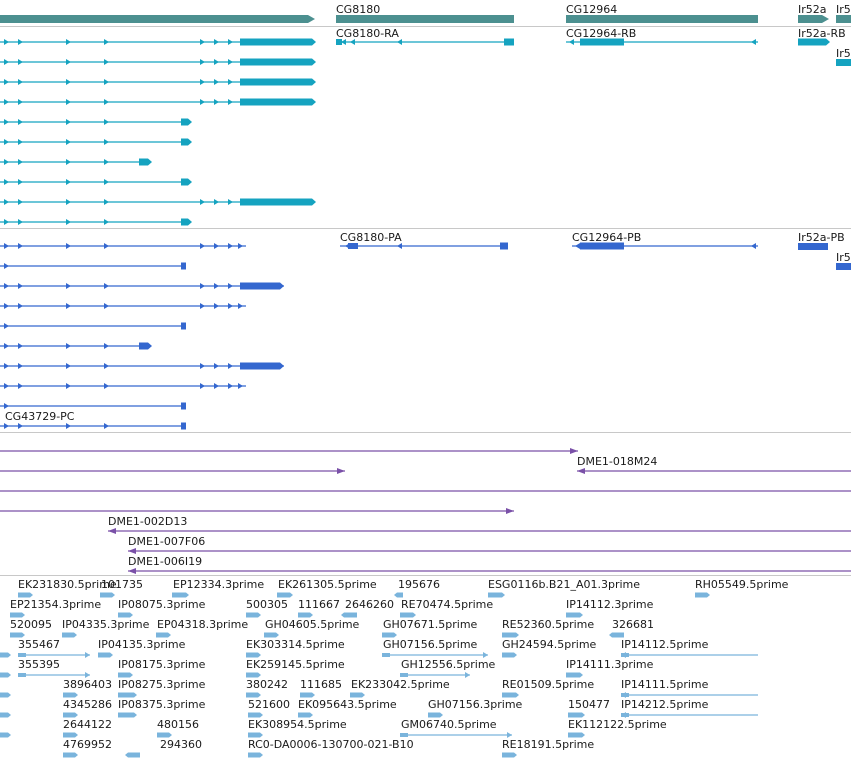  What do you see at coordinates (425, 13) in the screenshot?
I see `gene-cg8180: CG8180` at bounding box center [425, 13].